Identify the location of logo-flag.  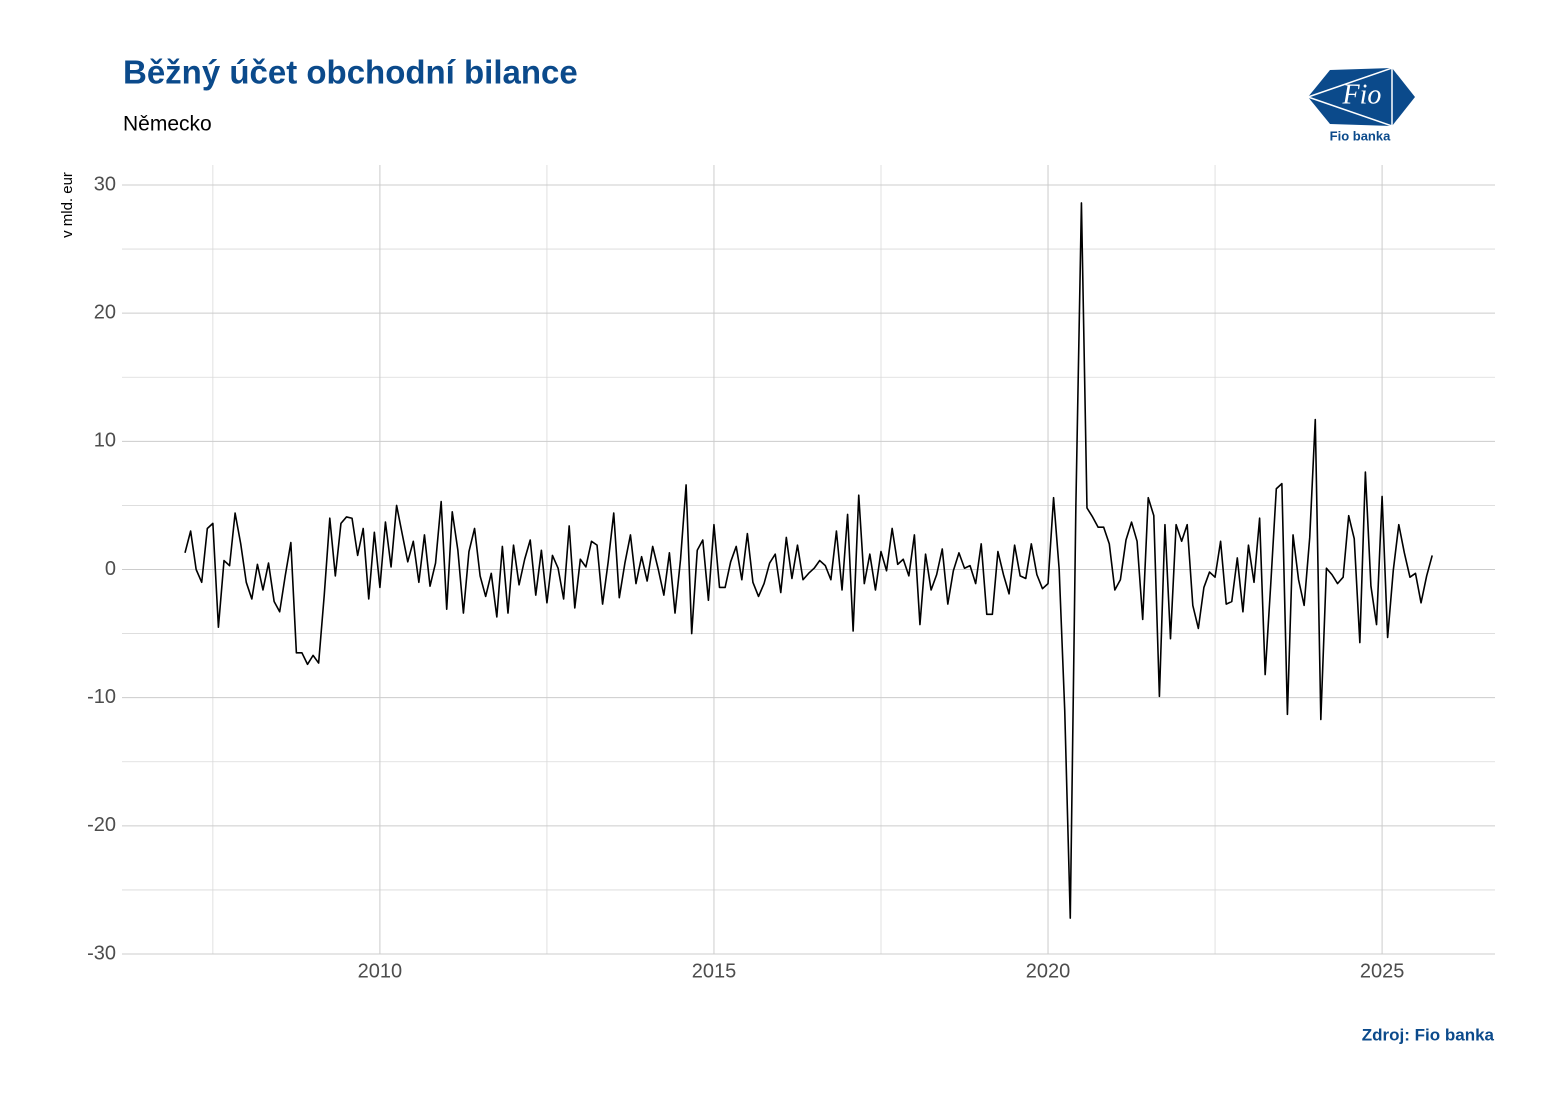
(1361, 97).